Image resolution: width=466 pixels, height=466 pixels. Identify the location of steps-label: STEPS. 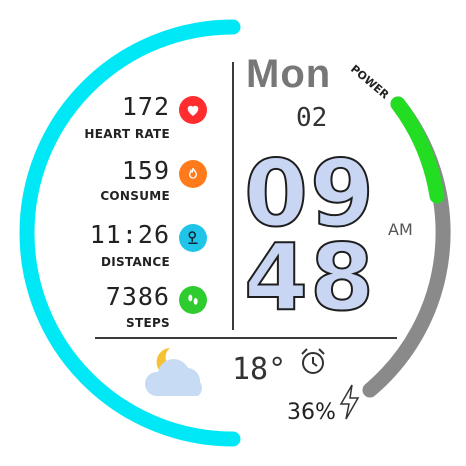
(148, 323).